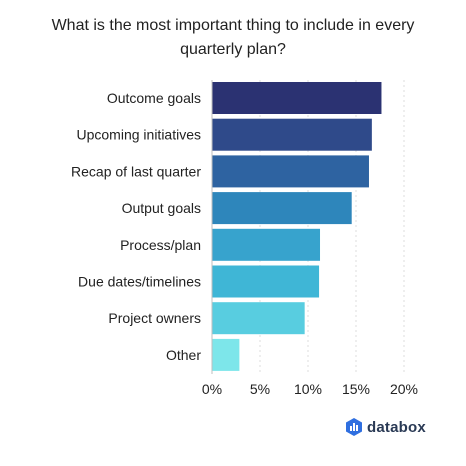 This screenshot has width=466, height=466. What do you see at coordinates (396, 427) in the screenshot?
I see `logo-text: databox` at bounding box center [396, 427].